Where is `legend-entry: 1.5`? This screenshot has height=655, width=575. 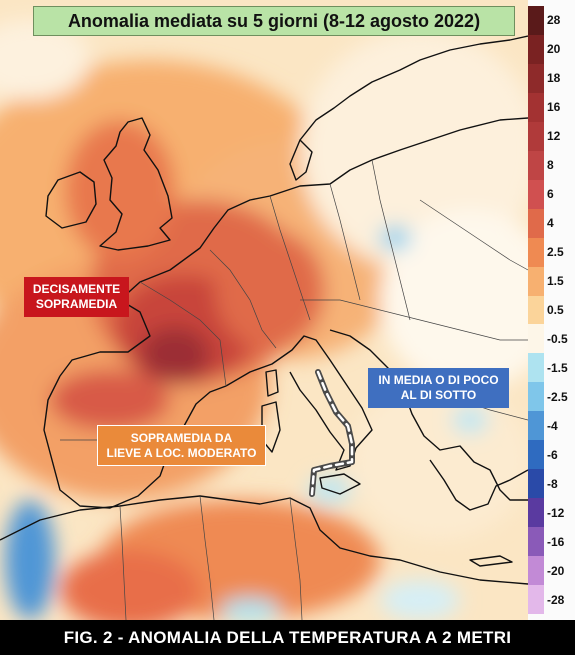
legend-entry: 1.5 is located at coordinates (551, 281).